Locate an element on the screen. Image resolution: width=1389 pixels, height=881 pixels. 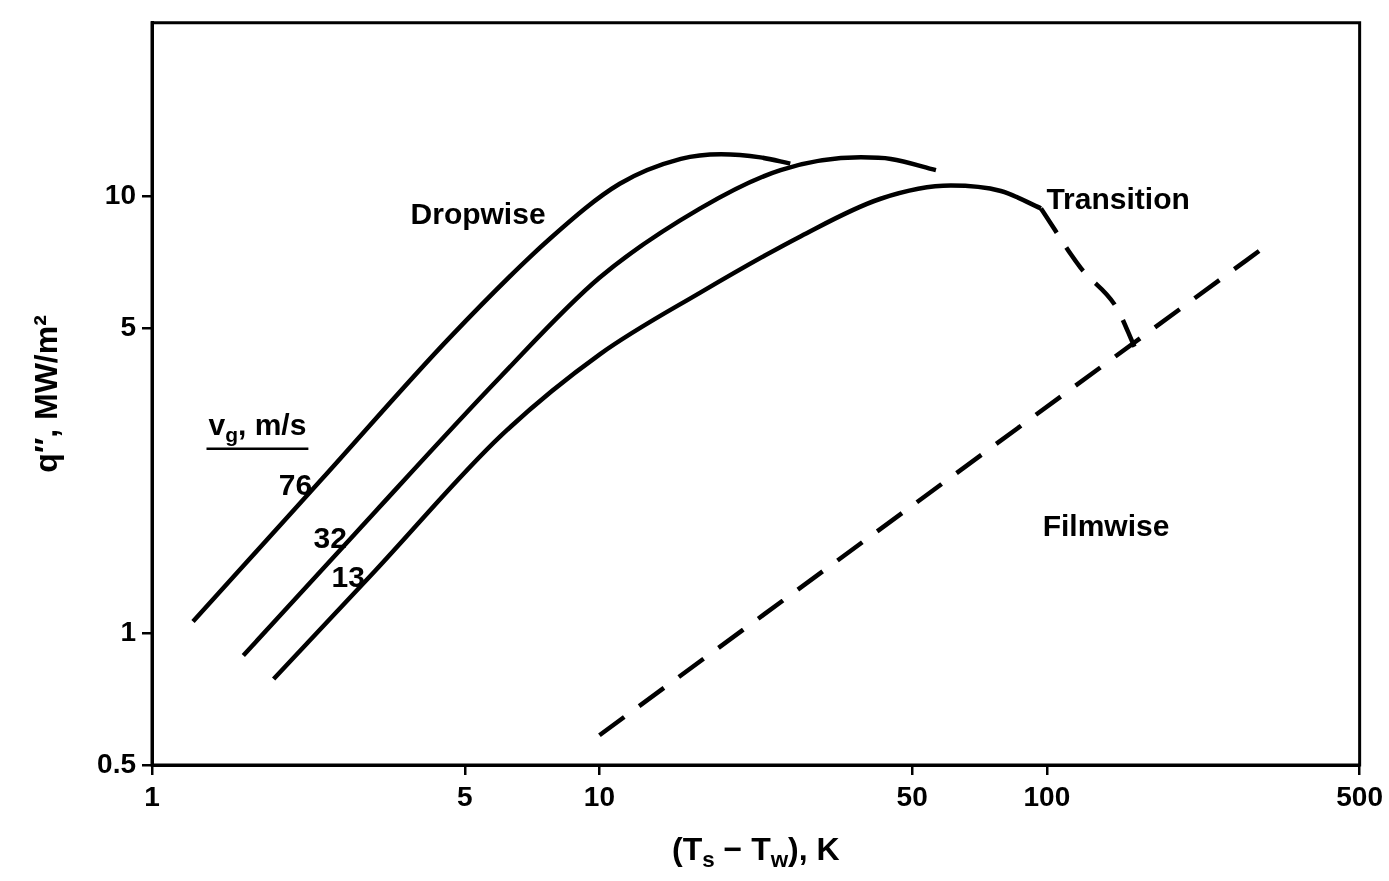
annotation: Transition is located at coordinates (1118, 199).